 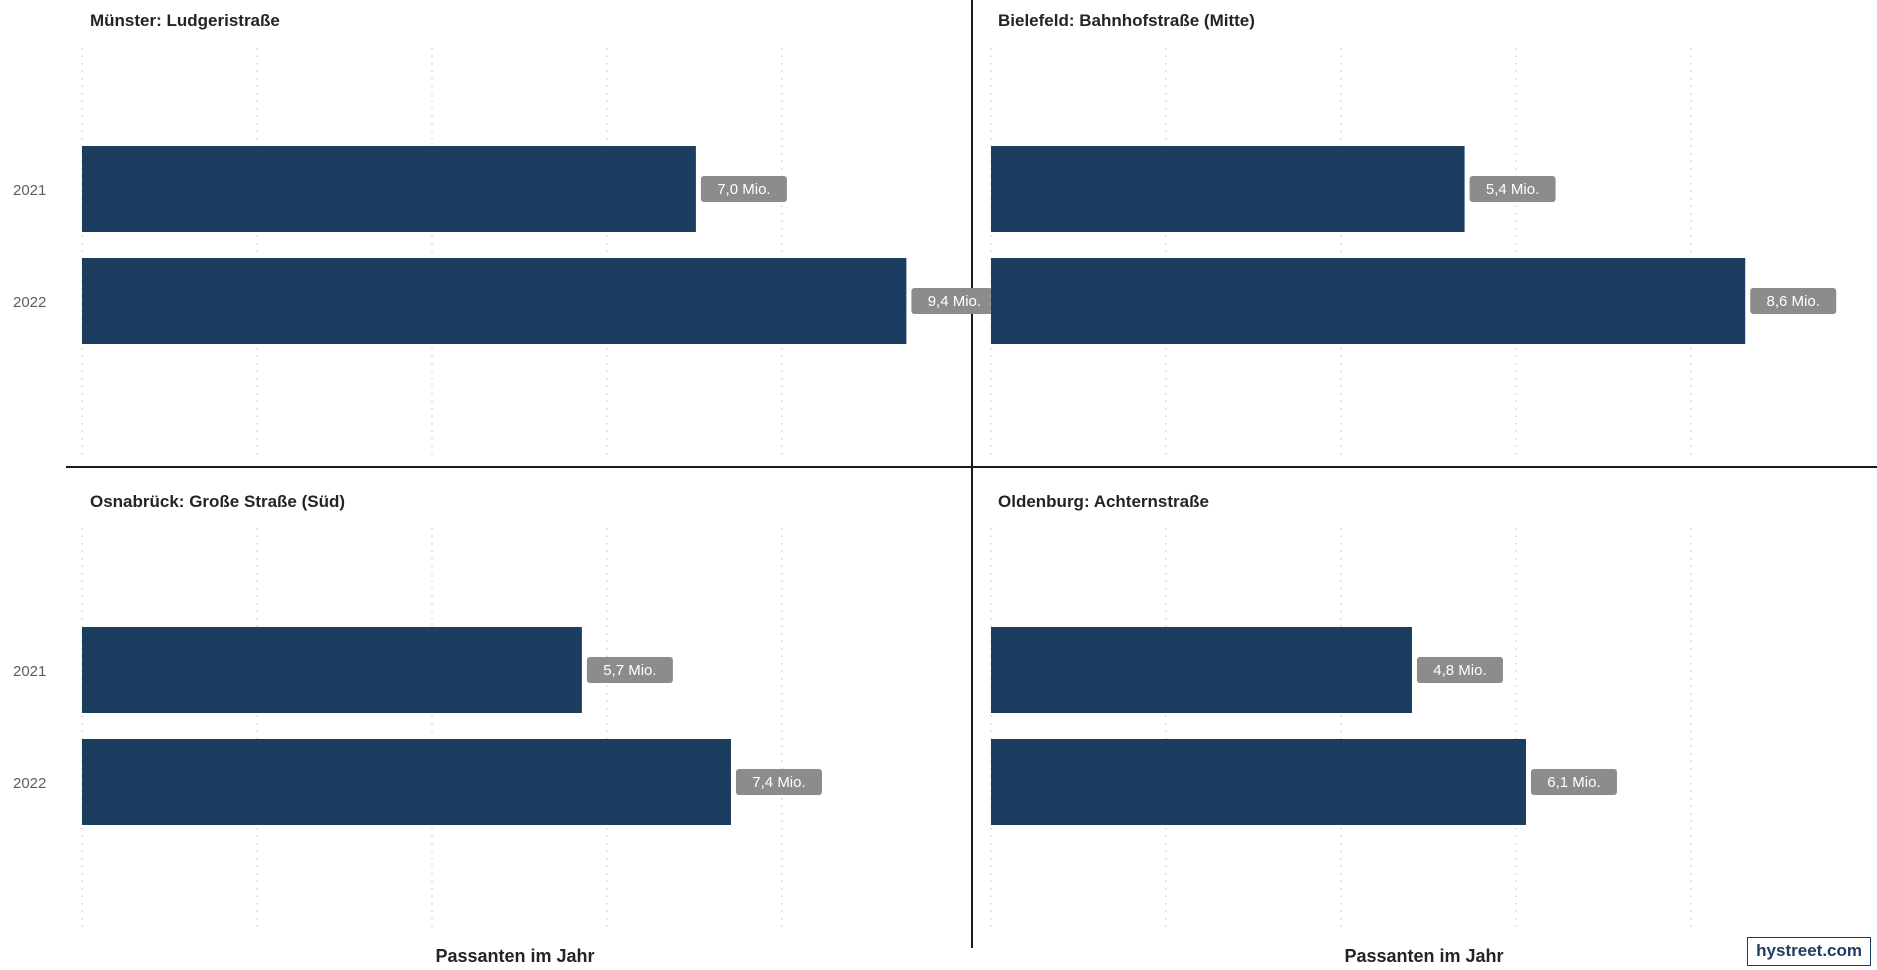 What do you see at coordinates (217, 501) in the screenshot?
I see `panel-title: Osnabrück: Große Straße (Süd)` at bounding box center [217, 501].